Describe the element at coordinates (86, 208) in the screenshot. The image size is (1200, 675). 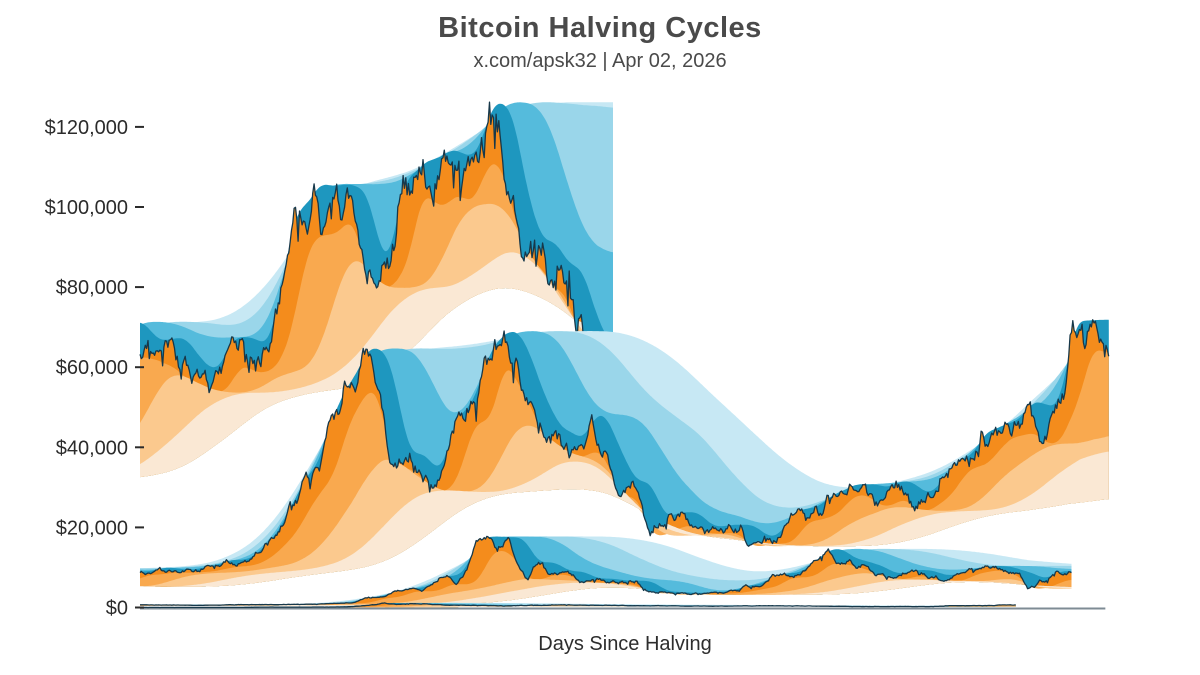
I see `y-tick-label: $100,000` at that location.